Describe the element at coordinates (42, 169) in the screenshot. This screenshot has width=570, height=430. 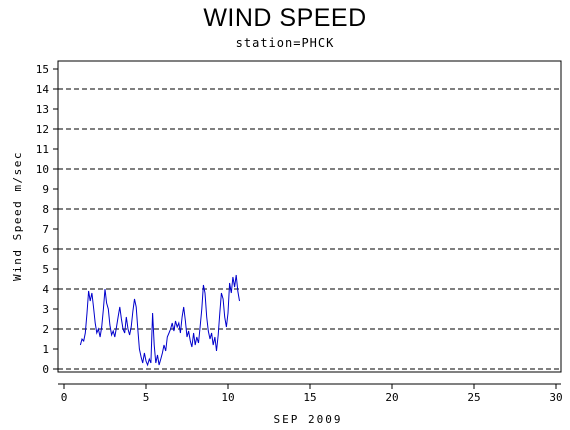
I see `y-tick-label: 10` at that location.